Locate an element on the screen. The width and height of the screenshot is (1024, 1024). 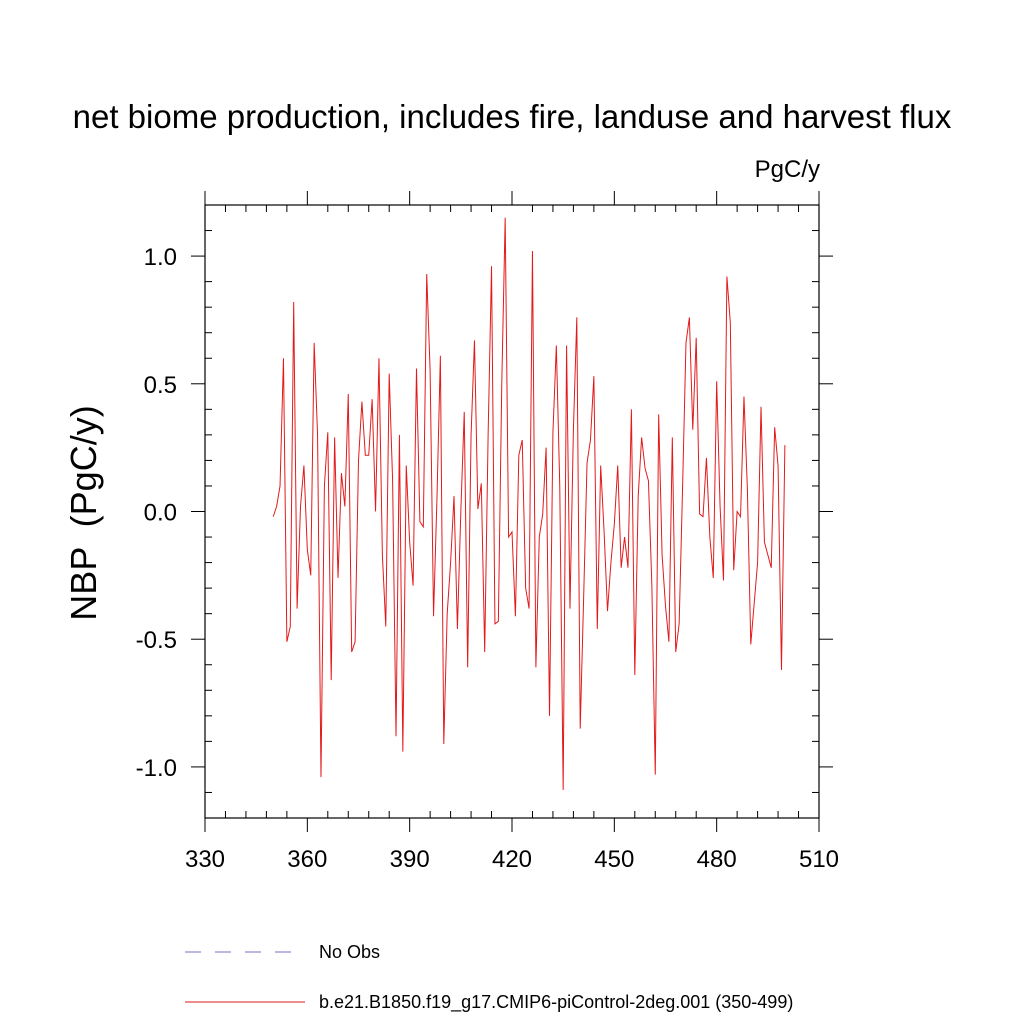
legend-label-no-obs: No Obs is located at coordinates (350, 952).